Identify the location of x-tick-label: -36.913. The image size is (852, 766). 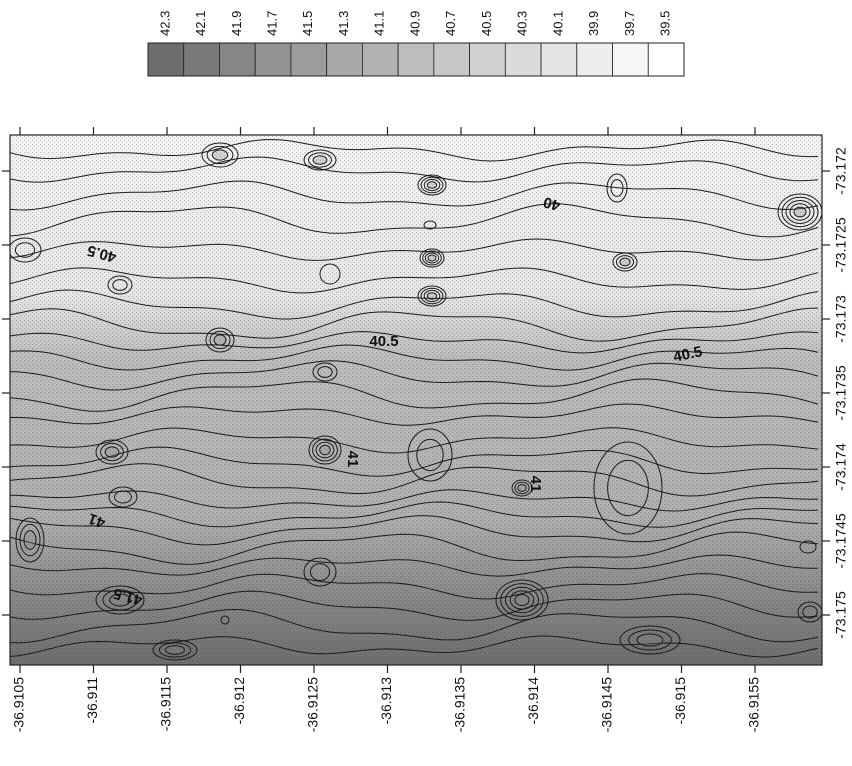
(386, 701).